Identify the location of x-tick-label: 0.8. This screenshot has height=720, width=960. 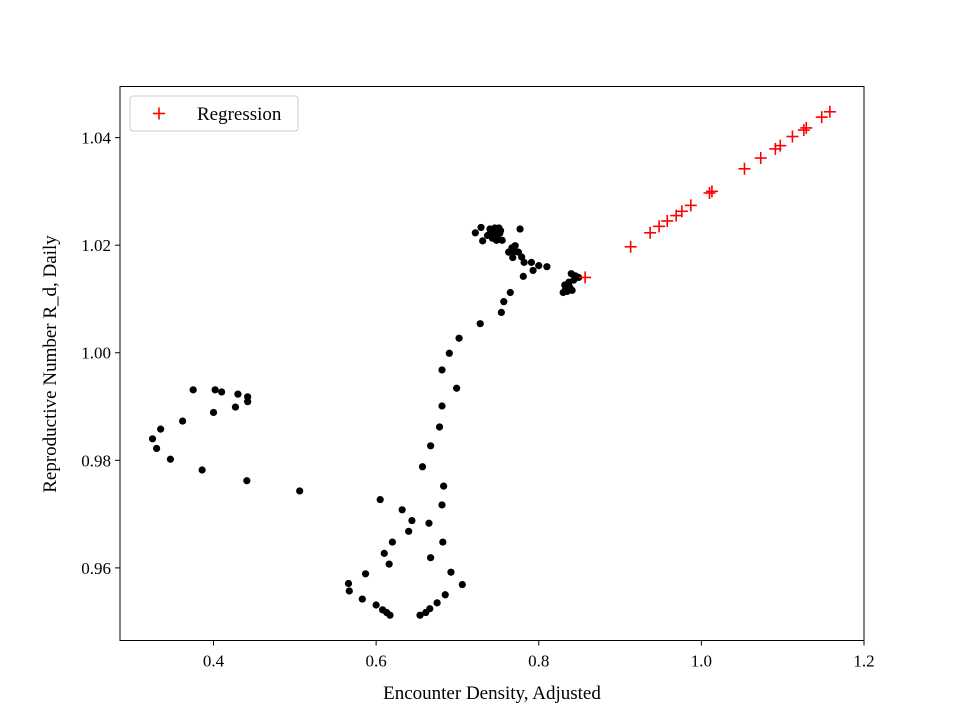
(538, 661).